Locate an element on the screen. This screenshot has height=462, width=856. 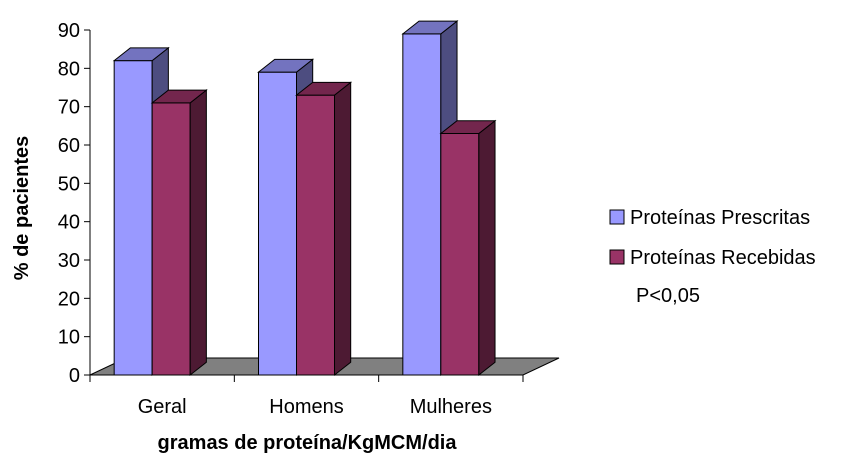
legend-swatch-proteinas-recebidas is located at coordinates (617, 257).